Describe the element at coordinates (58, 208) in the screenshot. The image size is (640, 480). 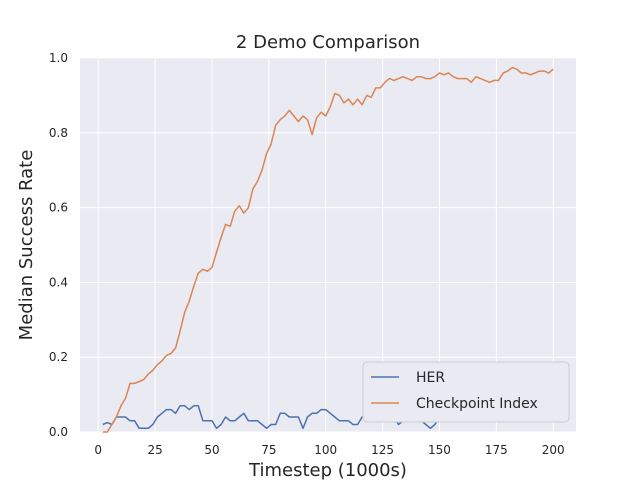
I see `y-tick-label: 0.6` at that location.